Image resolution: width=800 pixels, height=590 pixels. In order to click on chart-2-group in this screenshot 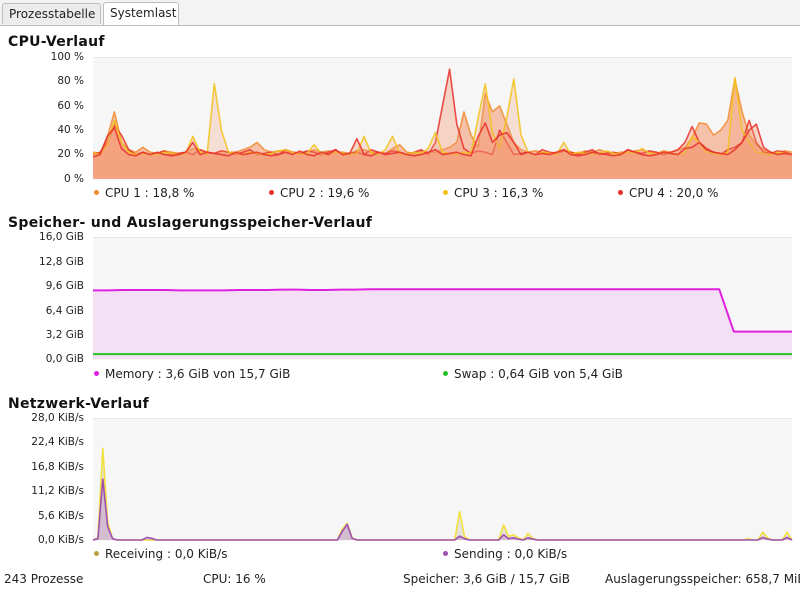, I will do `click(442, 494)`.